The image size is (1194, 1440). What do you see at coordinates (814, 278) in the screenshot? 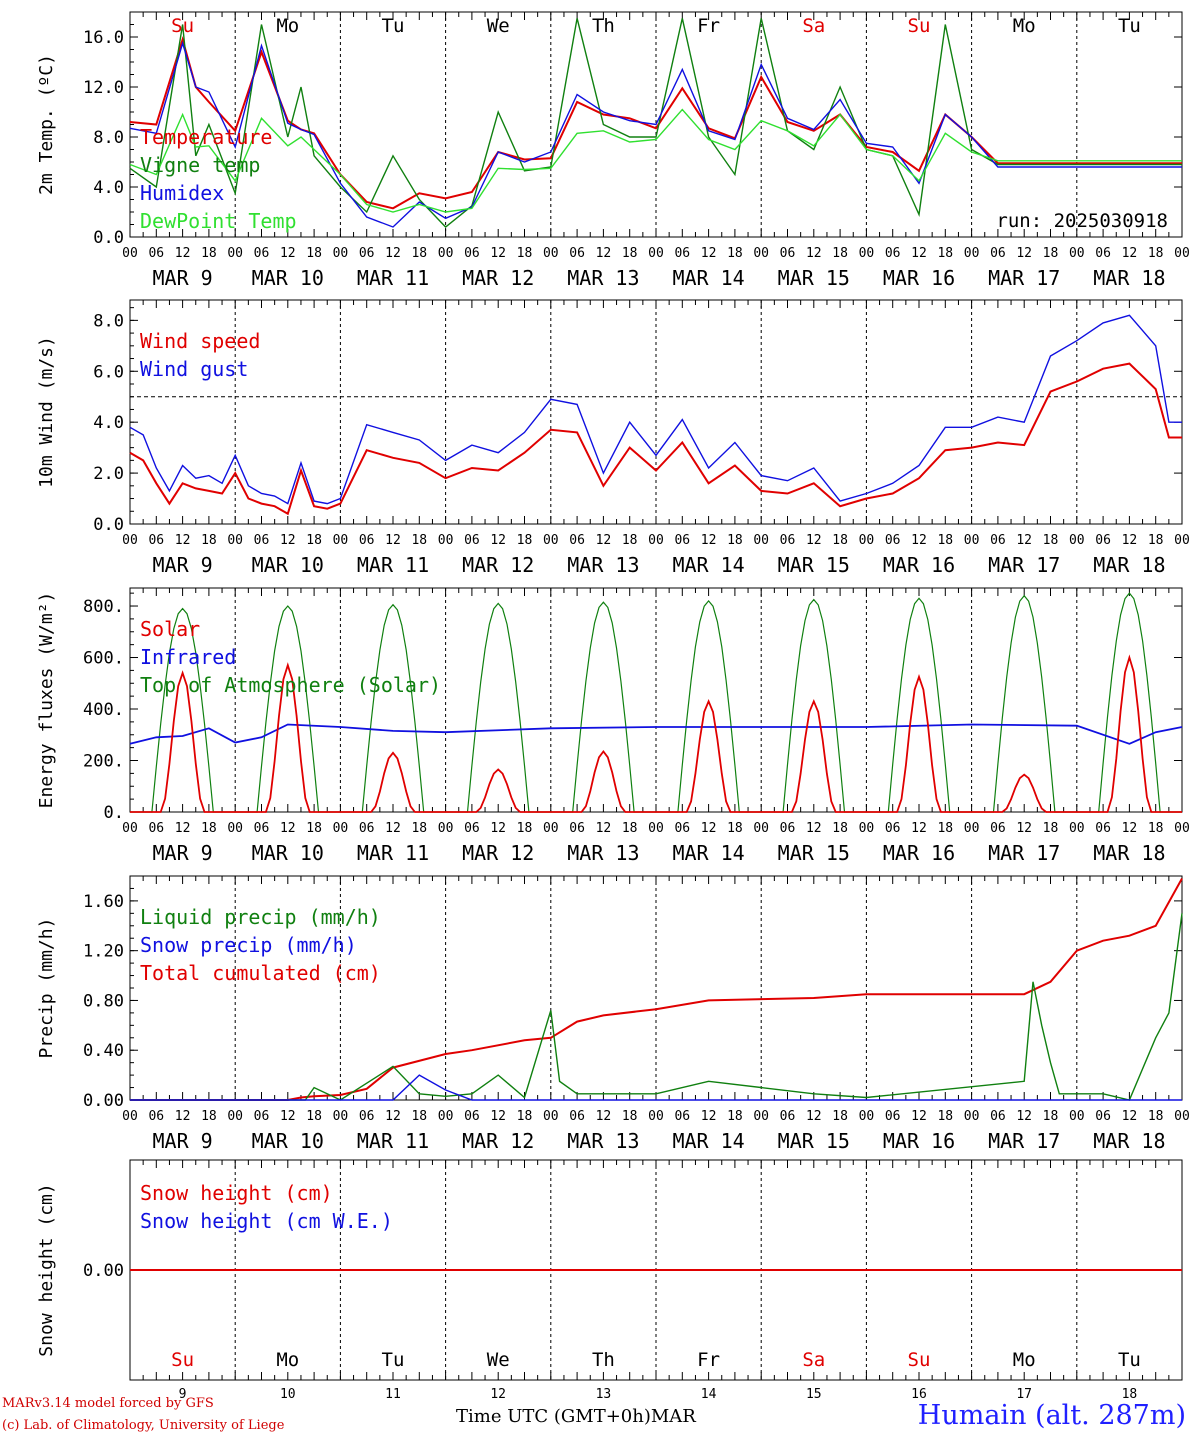
I see `date-label: MAR 15` at bounding box center [814, 278].